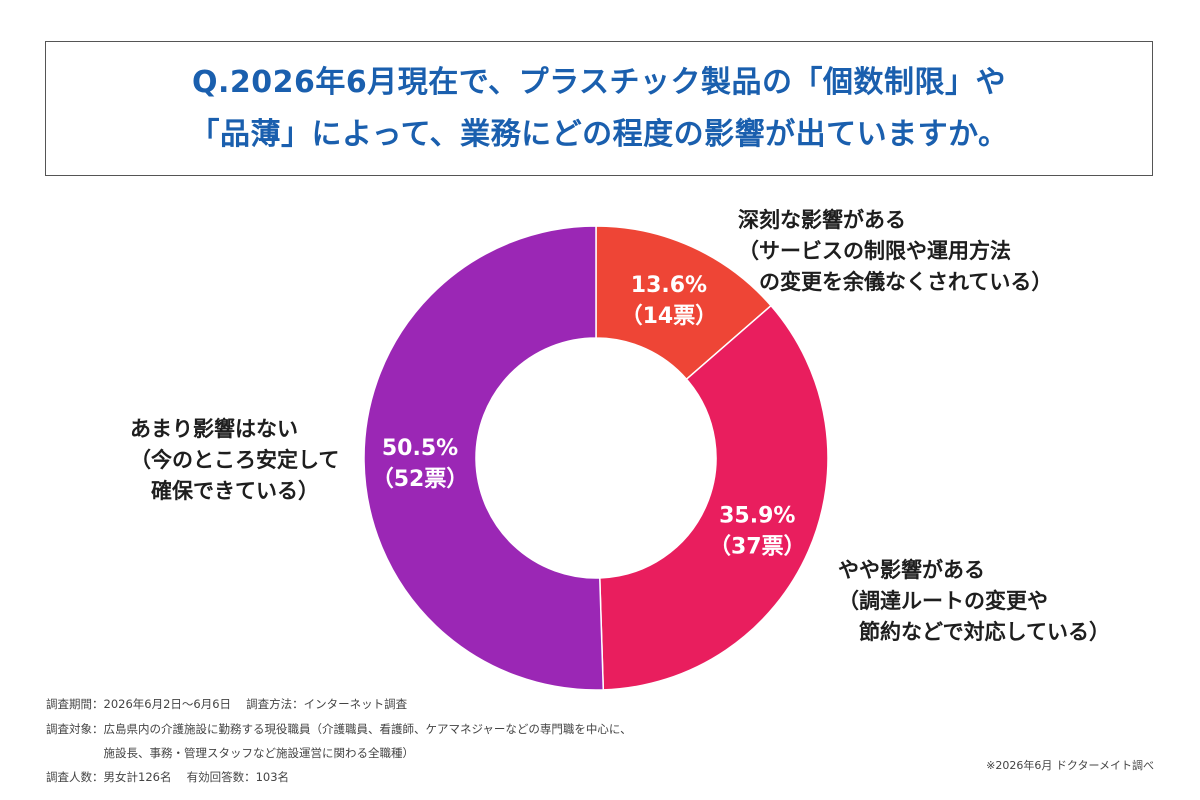  Describe the element at coordinates (1070, 765) in the screenshot. I see `source-credit: ※2026年6月 ドクターメイト調べ` at that location.